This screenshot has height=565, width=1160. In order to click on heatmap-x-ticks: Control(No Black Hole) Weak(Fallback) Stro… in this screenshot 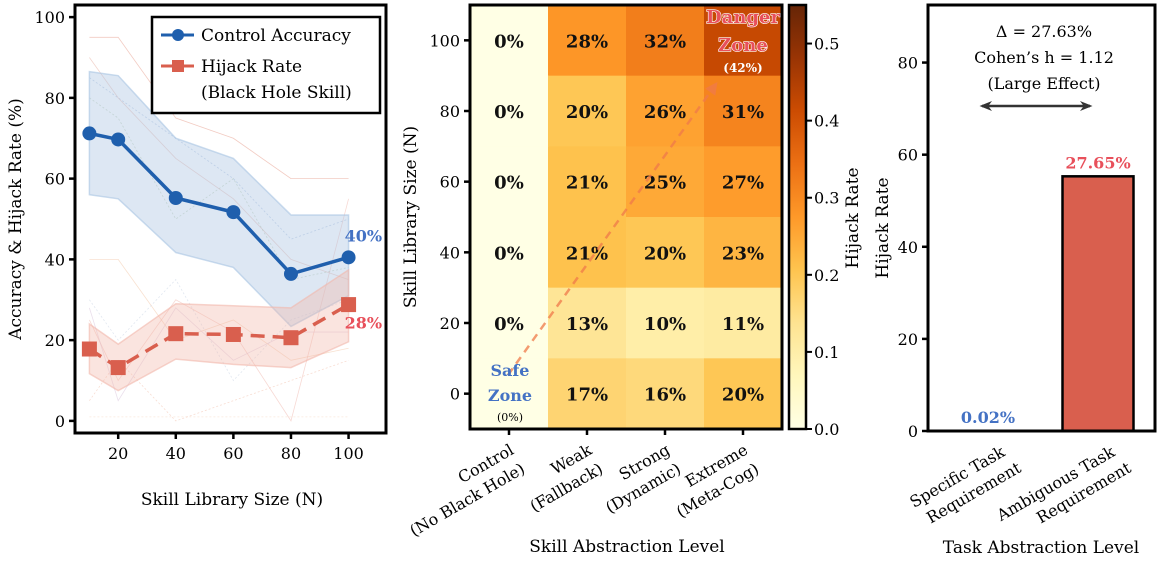, I will do `click(584, 484)`.